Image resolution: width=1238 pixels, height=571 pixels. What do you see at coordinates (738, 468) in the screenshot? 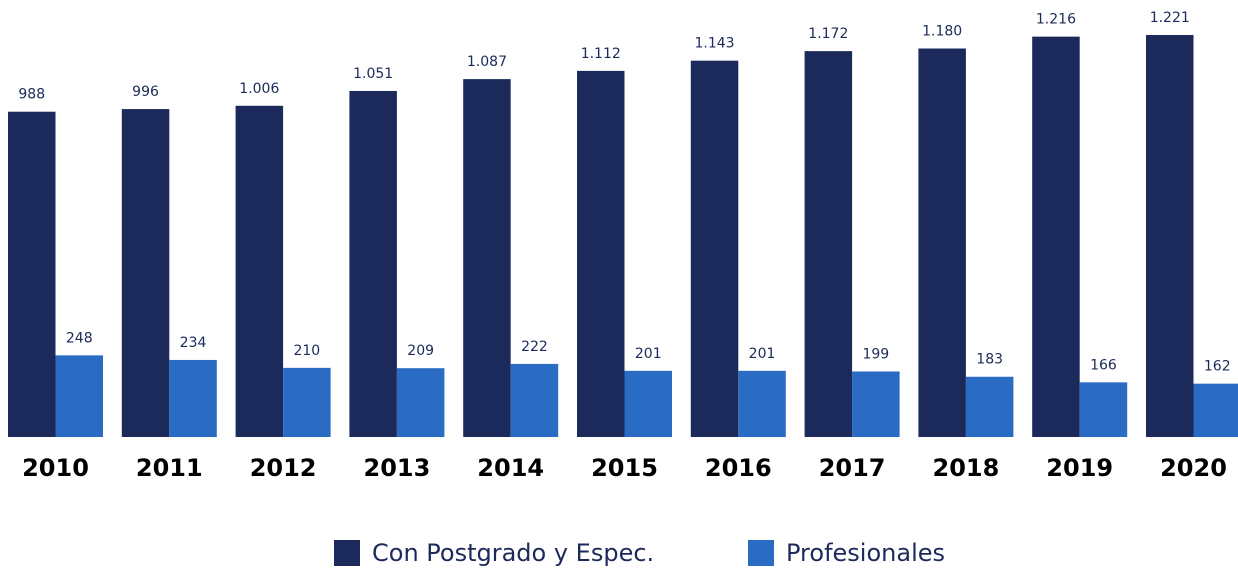
I see `x-tick-label: 2016` at bounding box center [738, 468].